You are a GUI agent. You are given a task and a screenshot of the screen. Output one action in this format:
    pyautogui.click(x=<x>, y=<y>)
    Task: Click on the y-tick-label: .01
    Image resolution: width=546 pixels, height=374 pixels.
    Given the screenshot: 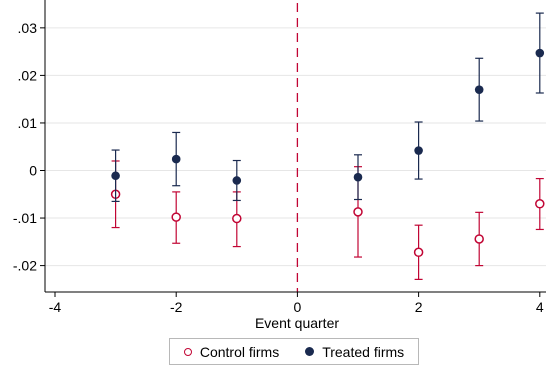 What is the action you would take?
    pyautogui.click(x=28, y=123)
    